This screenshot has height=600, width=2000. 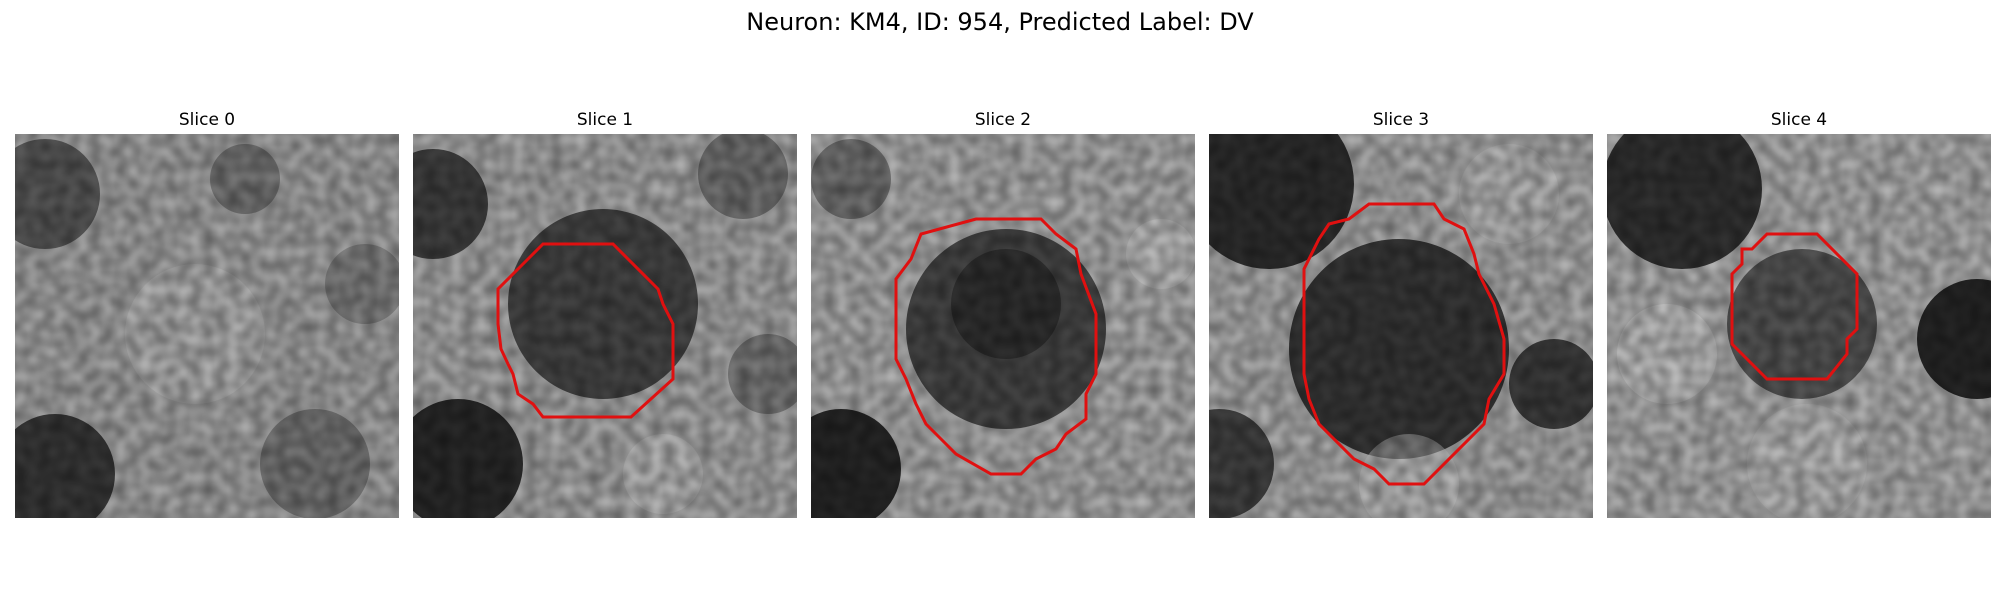 What do you see at coordinates (1404, 344) in the screenshot?
I see `slice-3-contour` at bounding box center [1404, 344].